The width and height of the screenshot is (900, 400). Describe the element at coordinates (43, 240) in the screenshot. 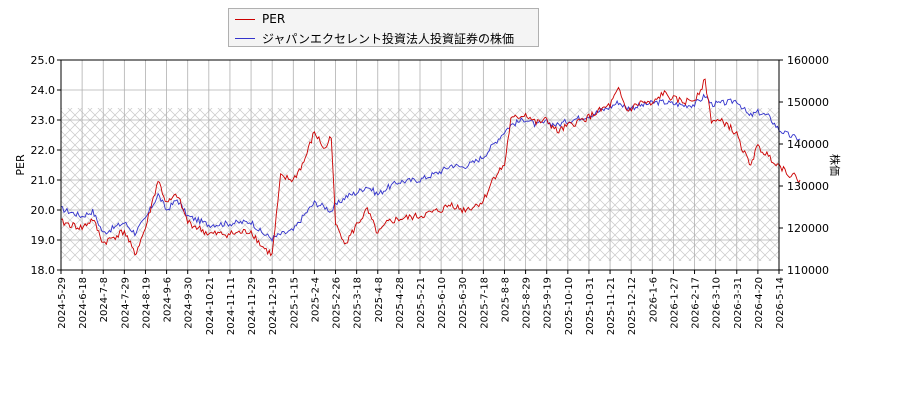

I see `y-tick-label-left: 19.0` at that location.